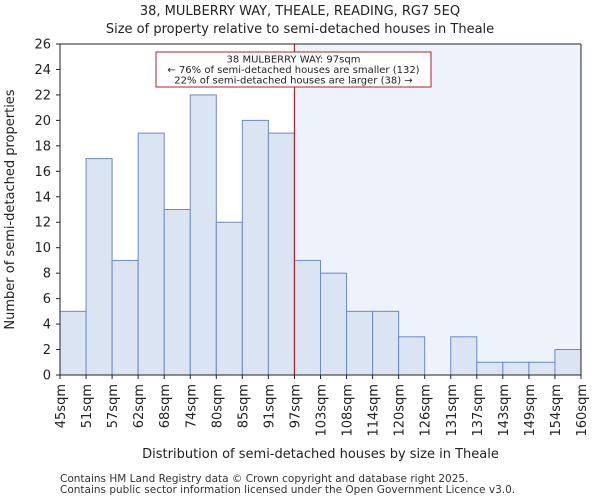  What do you see at coordinates (412, 356) in the screenshot?
I see `bar-120sqm` at bounding box center [412, 356].